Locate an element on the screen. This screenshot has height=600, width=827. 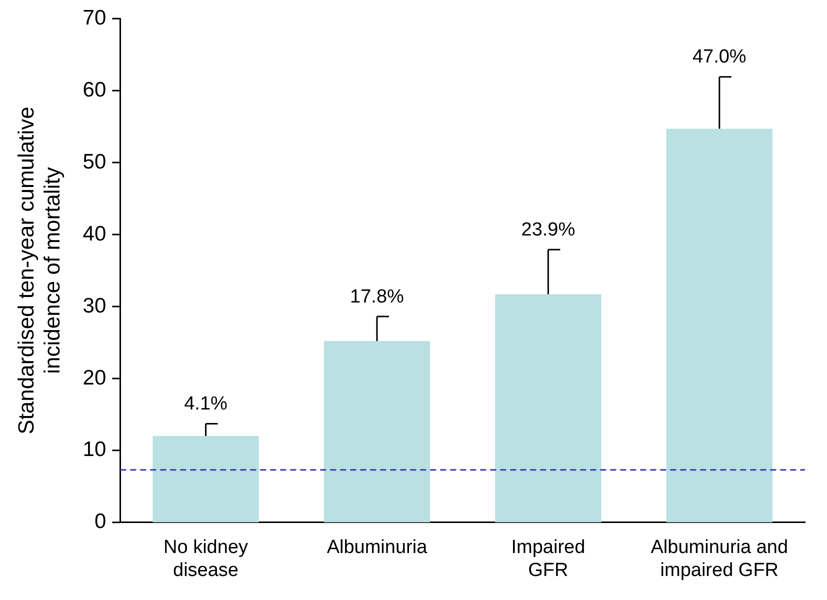
y-tick-label: 0 is located at coordinates (100, 522).